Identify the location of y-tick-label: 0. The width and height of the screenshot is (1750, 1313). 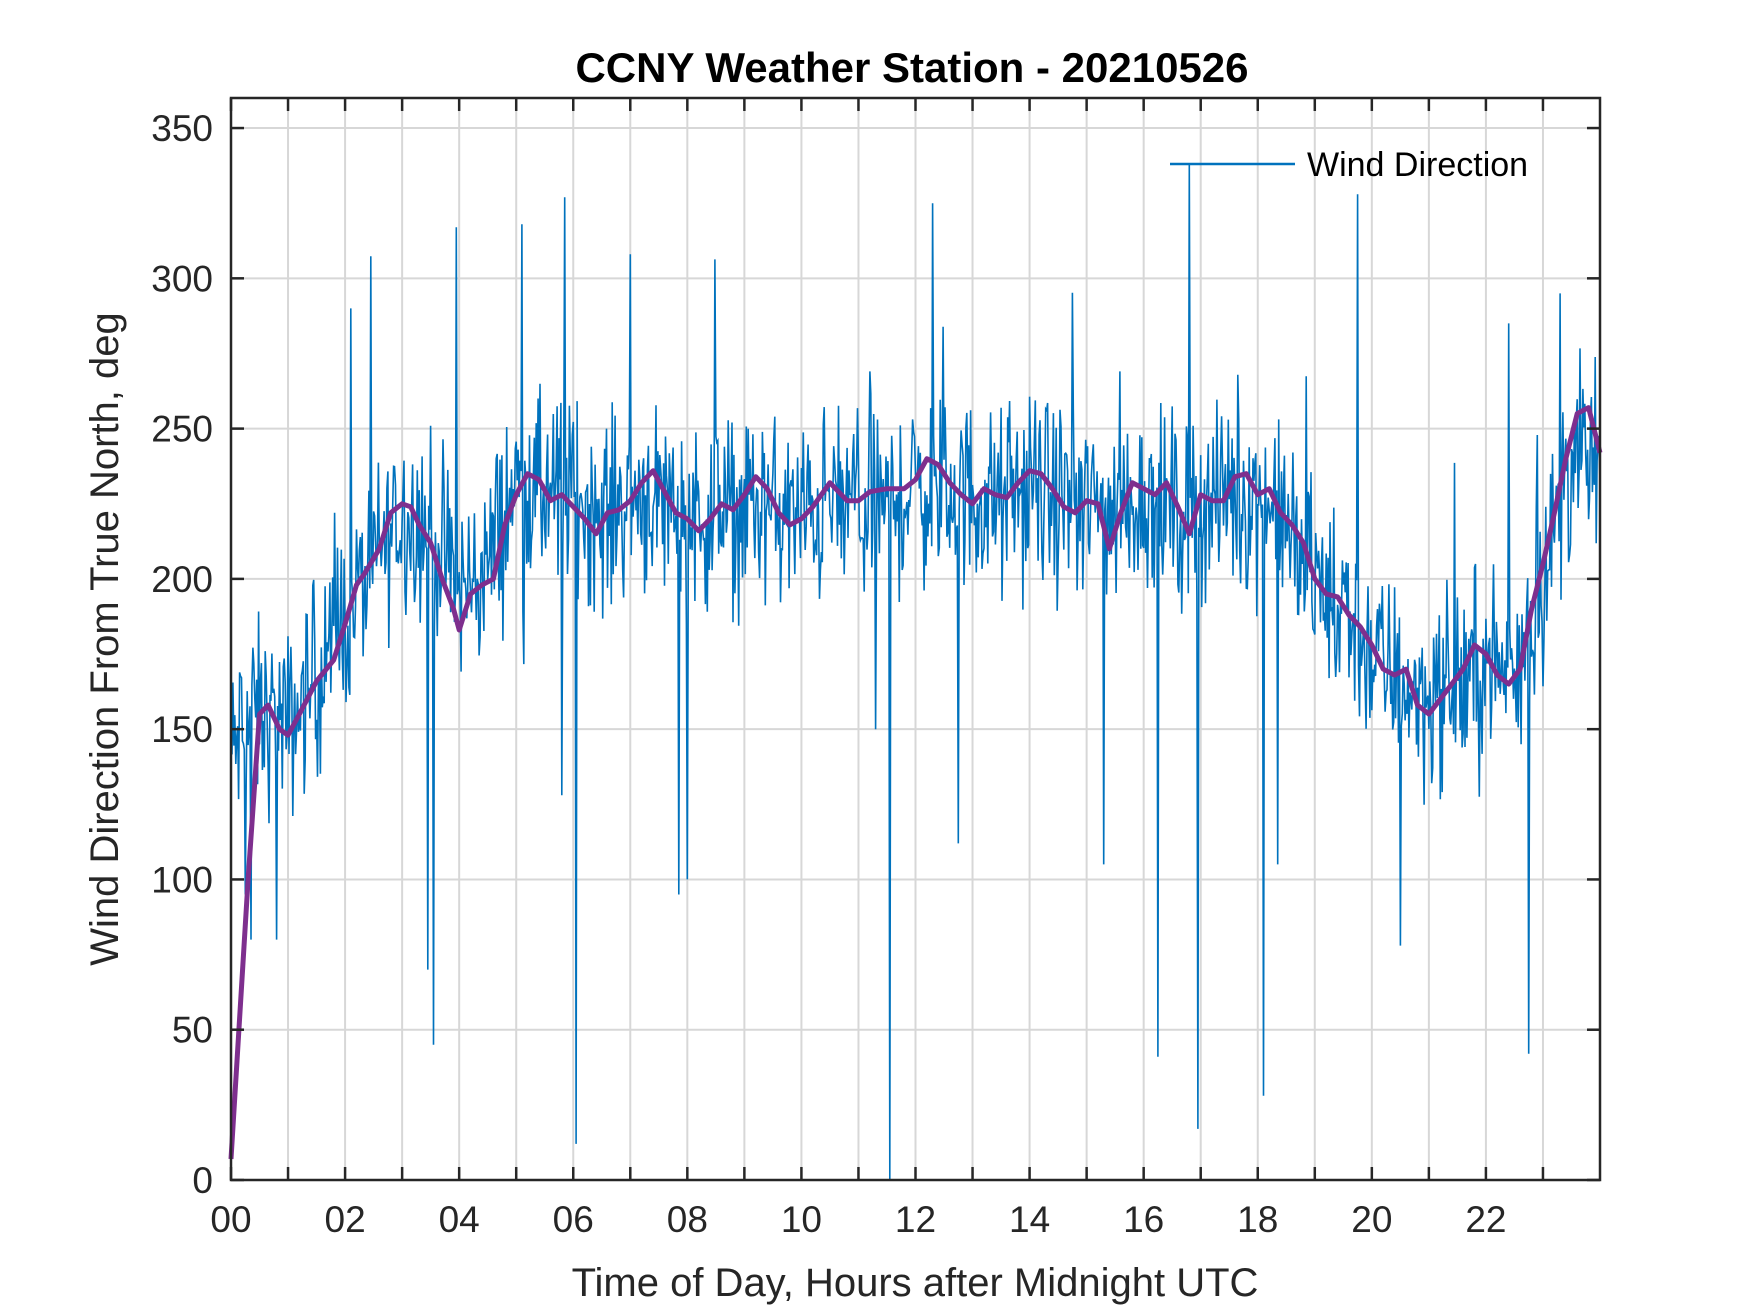
(202, 1180).